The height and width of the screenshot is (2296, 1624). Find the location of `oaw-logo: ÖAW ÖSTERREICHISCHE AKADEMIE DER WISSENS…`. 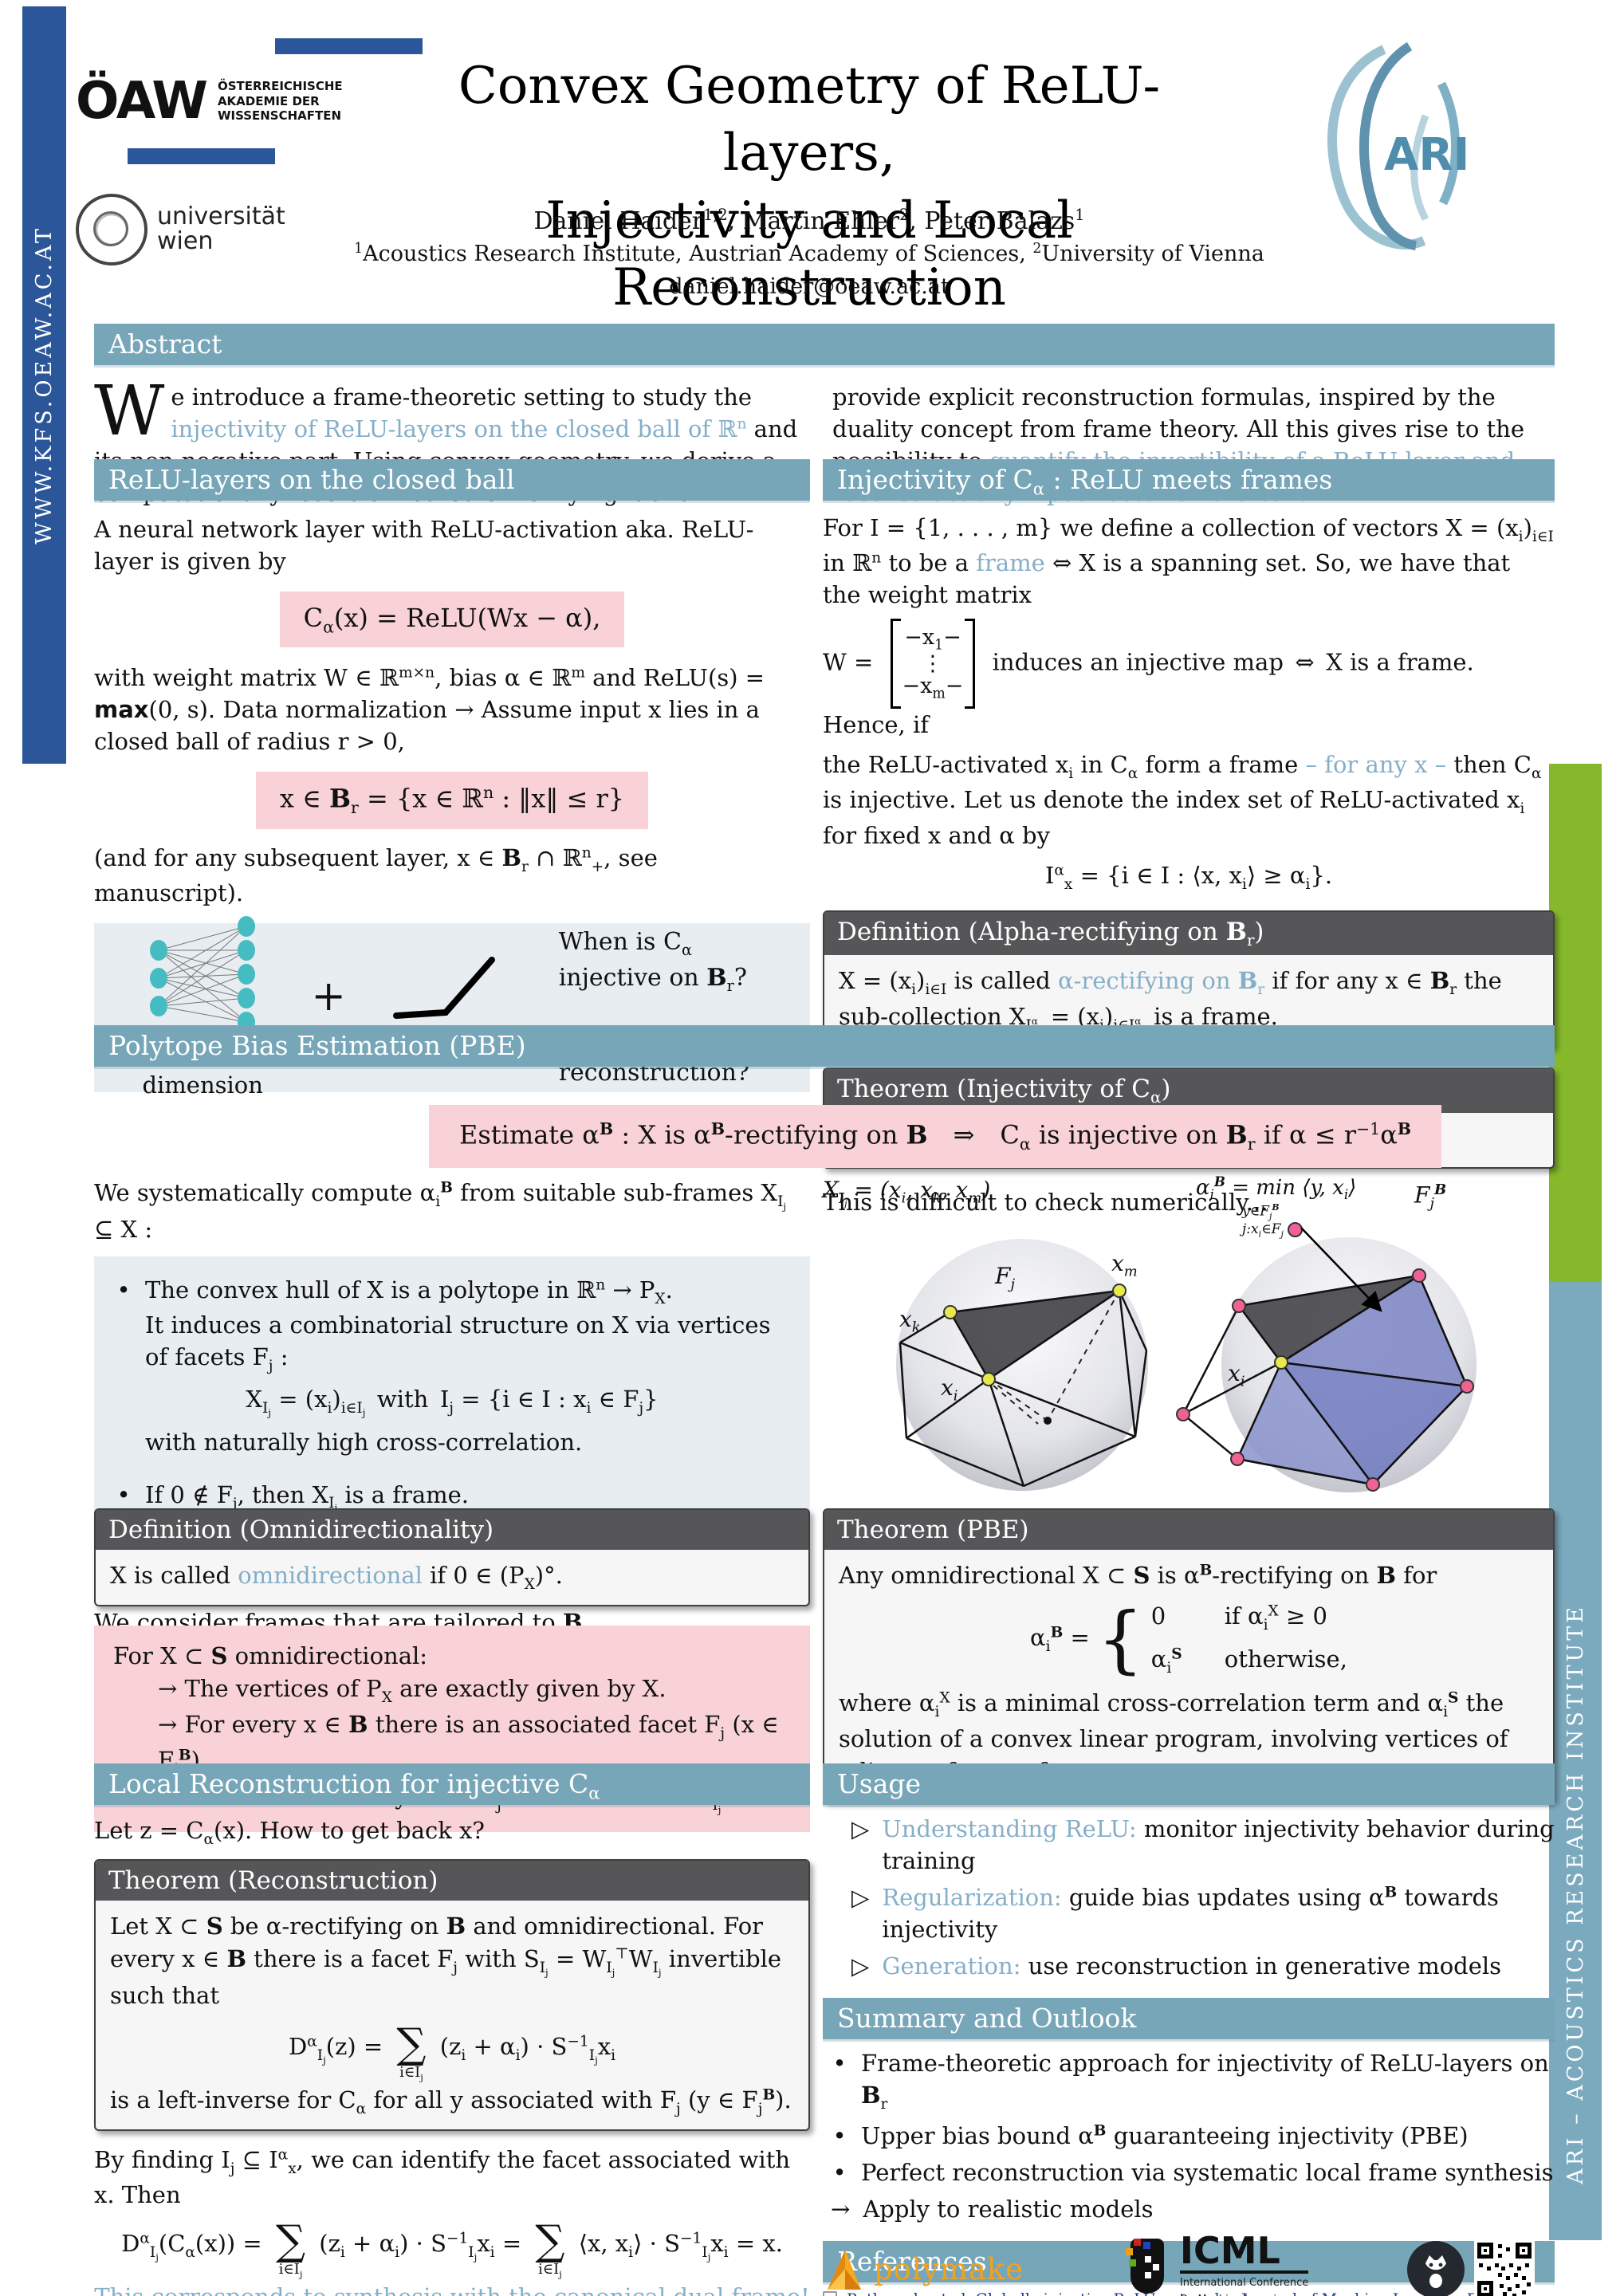

oaw-logo: ÖAW ÖSTERREICHISCHE AKADEMIE DER WISSENS… is located at coordinates (252, 101).